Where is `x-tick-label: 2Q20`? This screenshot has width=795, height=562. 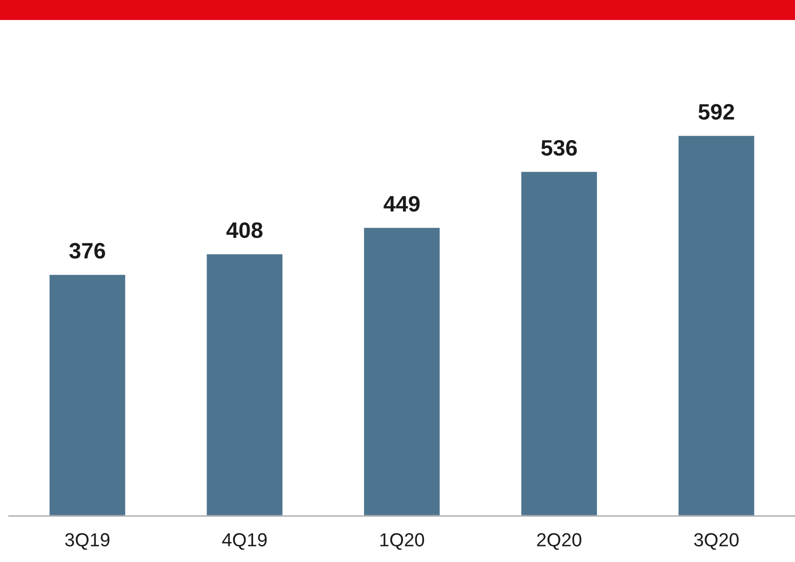
x-tick-label: 2Q20 is located at coordinates (559, 541).